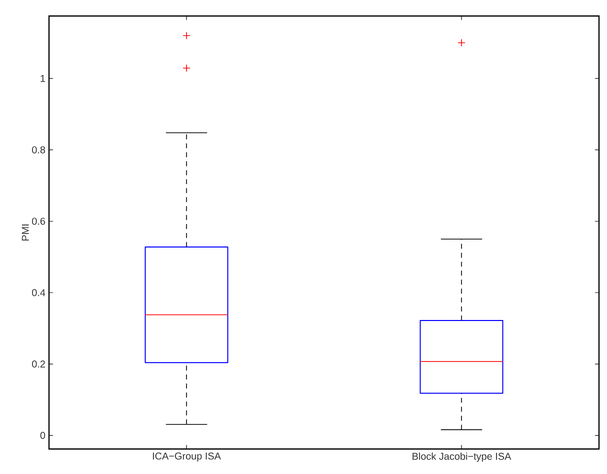  What do you see at coordinates (43, 435) in the screenshot?
I see `y-tick-label: 0` at bounding box center [43, 435].